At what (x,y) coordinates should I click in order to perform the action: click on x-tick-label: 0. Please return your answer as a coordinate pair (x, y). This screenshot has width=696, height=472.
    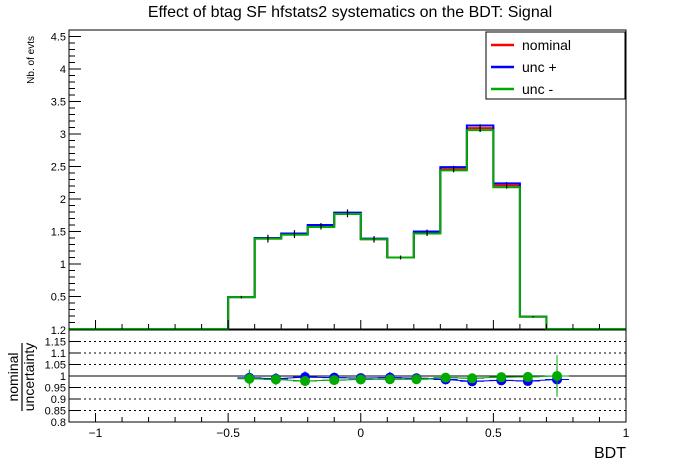
    Looking at the image, I should click on (360, 433).